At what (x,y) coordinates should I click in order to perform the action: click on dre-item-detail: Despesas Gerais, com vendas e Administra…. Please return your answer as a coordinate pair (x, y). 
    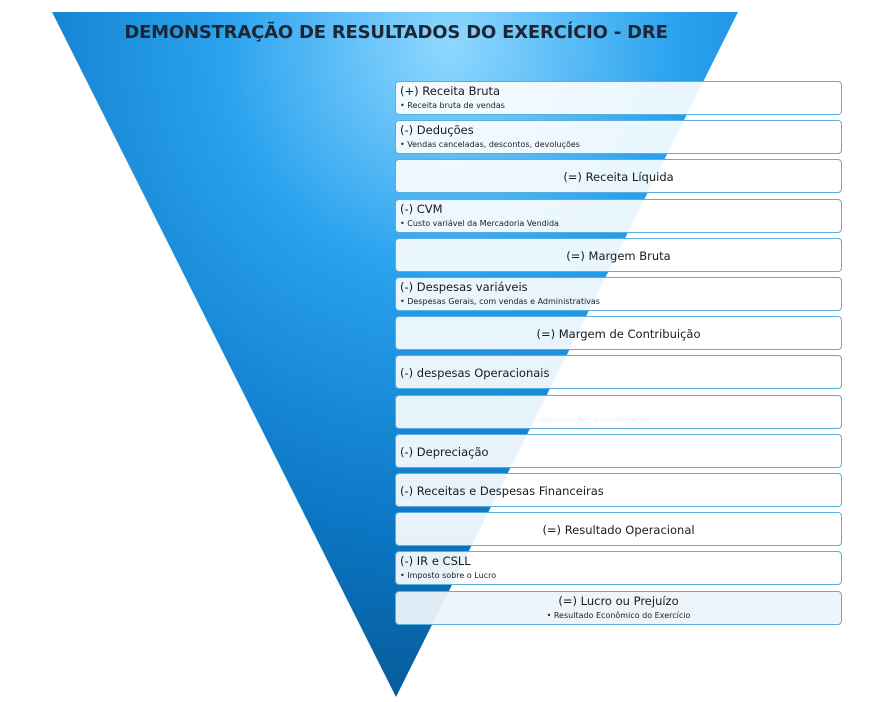
    Looking at the image, I should click on (500, 301).